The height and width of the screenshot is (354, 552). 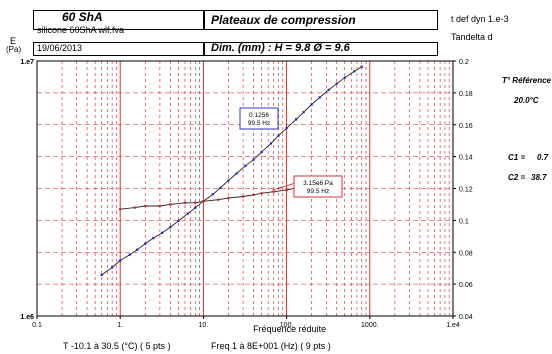 I want to click on y-right-tick-label: 0.08, so click(x=466, y=253).